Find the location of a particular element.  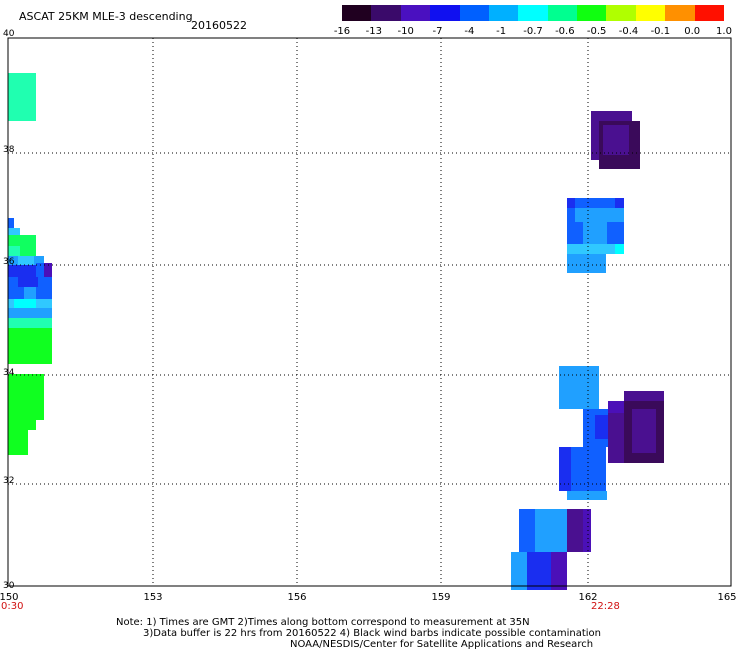

lon-label-165: 165 is located at coordinates (727, 597).